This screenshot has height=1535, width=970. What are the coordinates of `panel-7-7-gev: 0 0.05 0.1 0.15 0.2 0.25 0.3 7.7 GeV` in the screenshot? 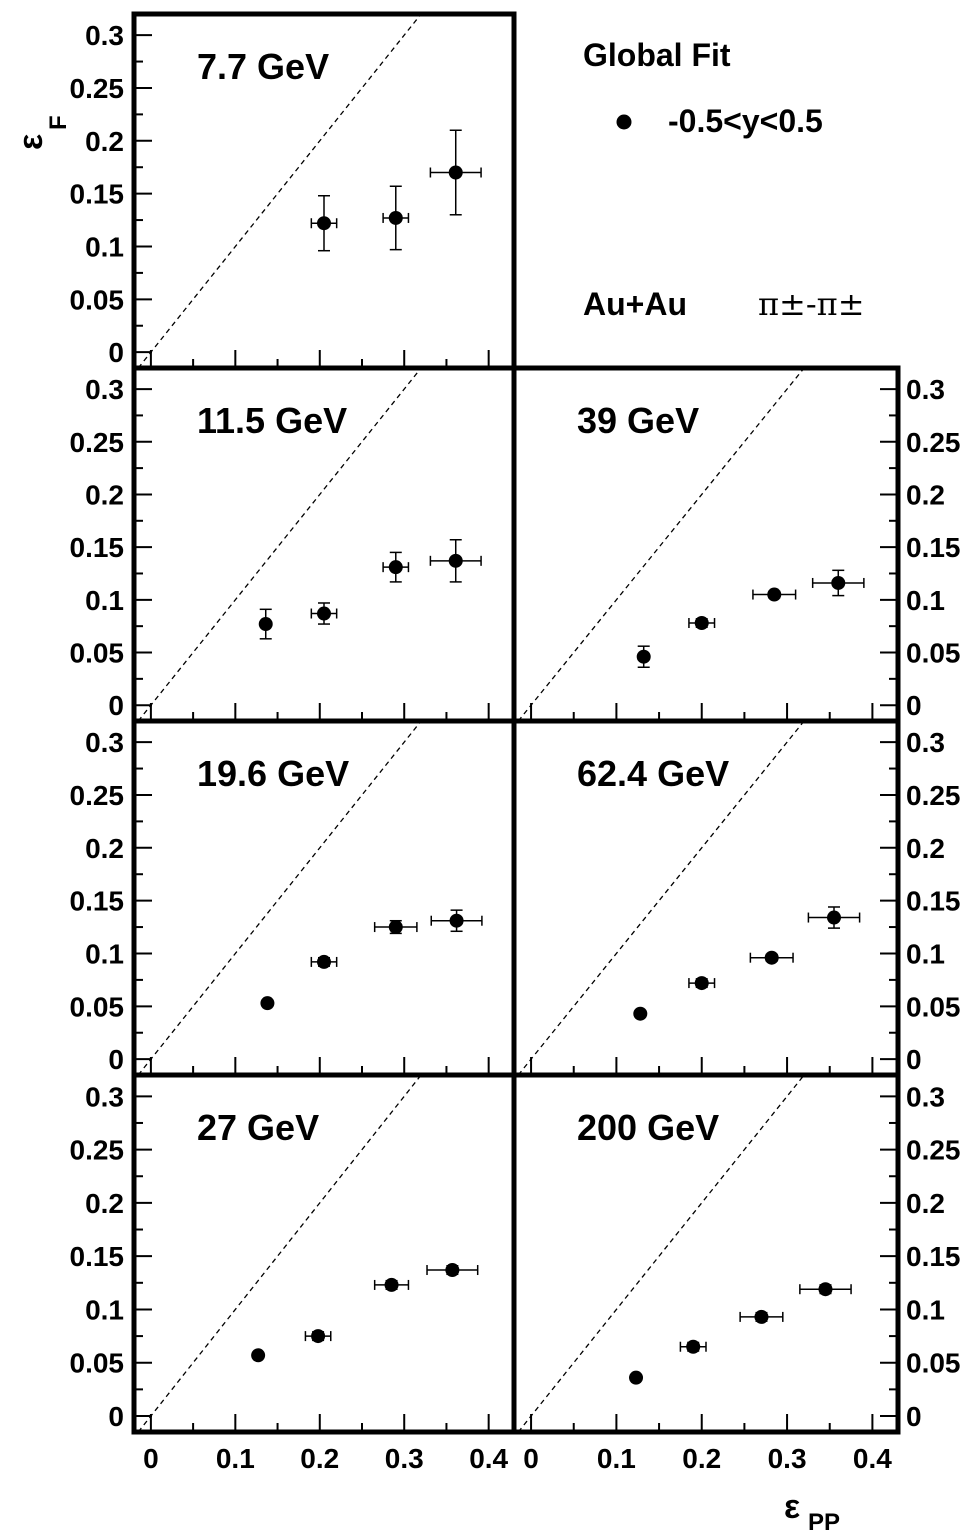 It's located at (293, 191).